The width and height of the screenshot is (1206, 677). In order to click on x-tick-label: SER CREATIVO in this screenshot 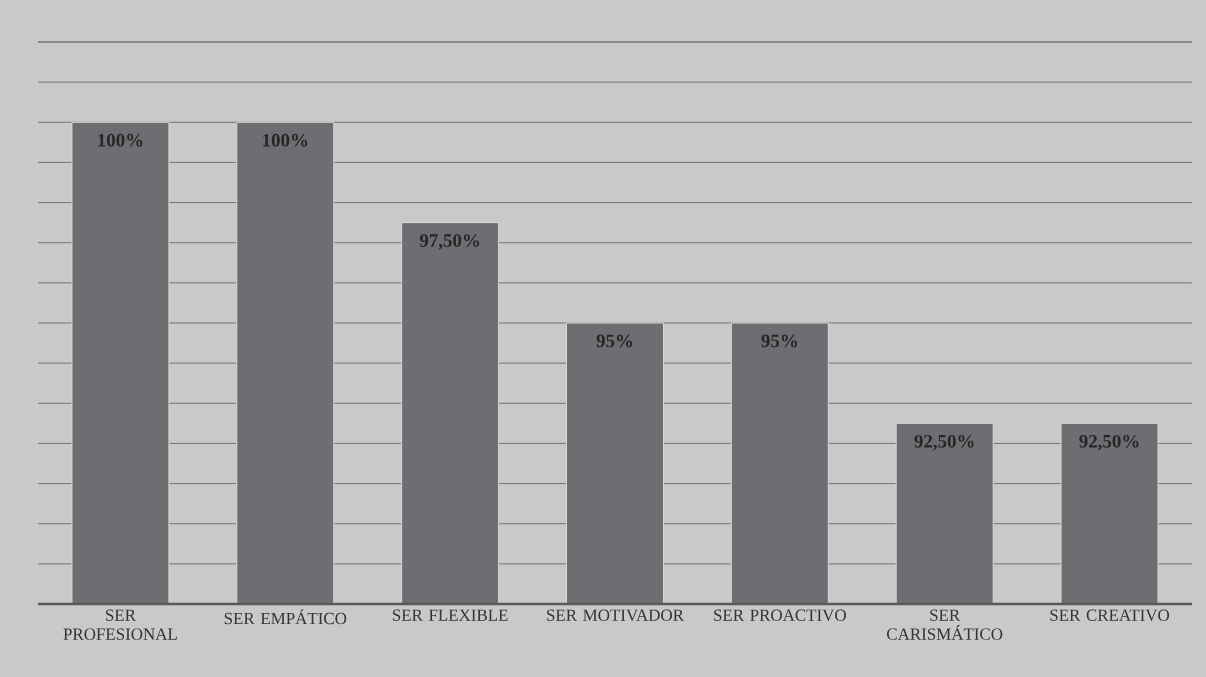, I will do `click(1110, 615)`.